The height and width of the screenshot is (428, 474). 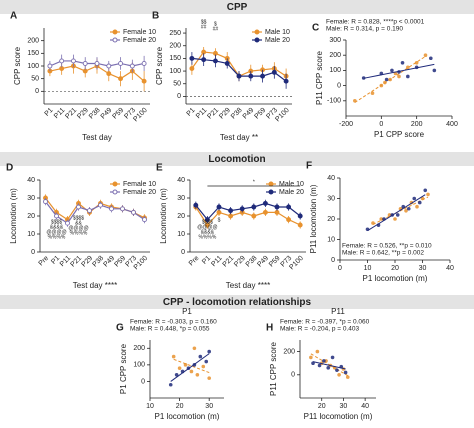 What do you see at coordinates (175, 58) in the screenshot?
I see `y-tick-label: 150` at bounding box center [175, 58].